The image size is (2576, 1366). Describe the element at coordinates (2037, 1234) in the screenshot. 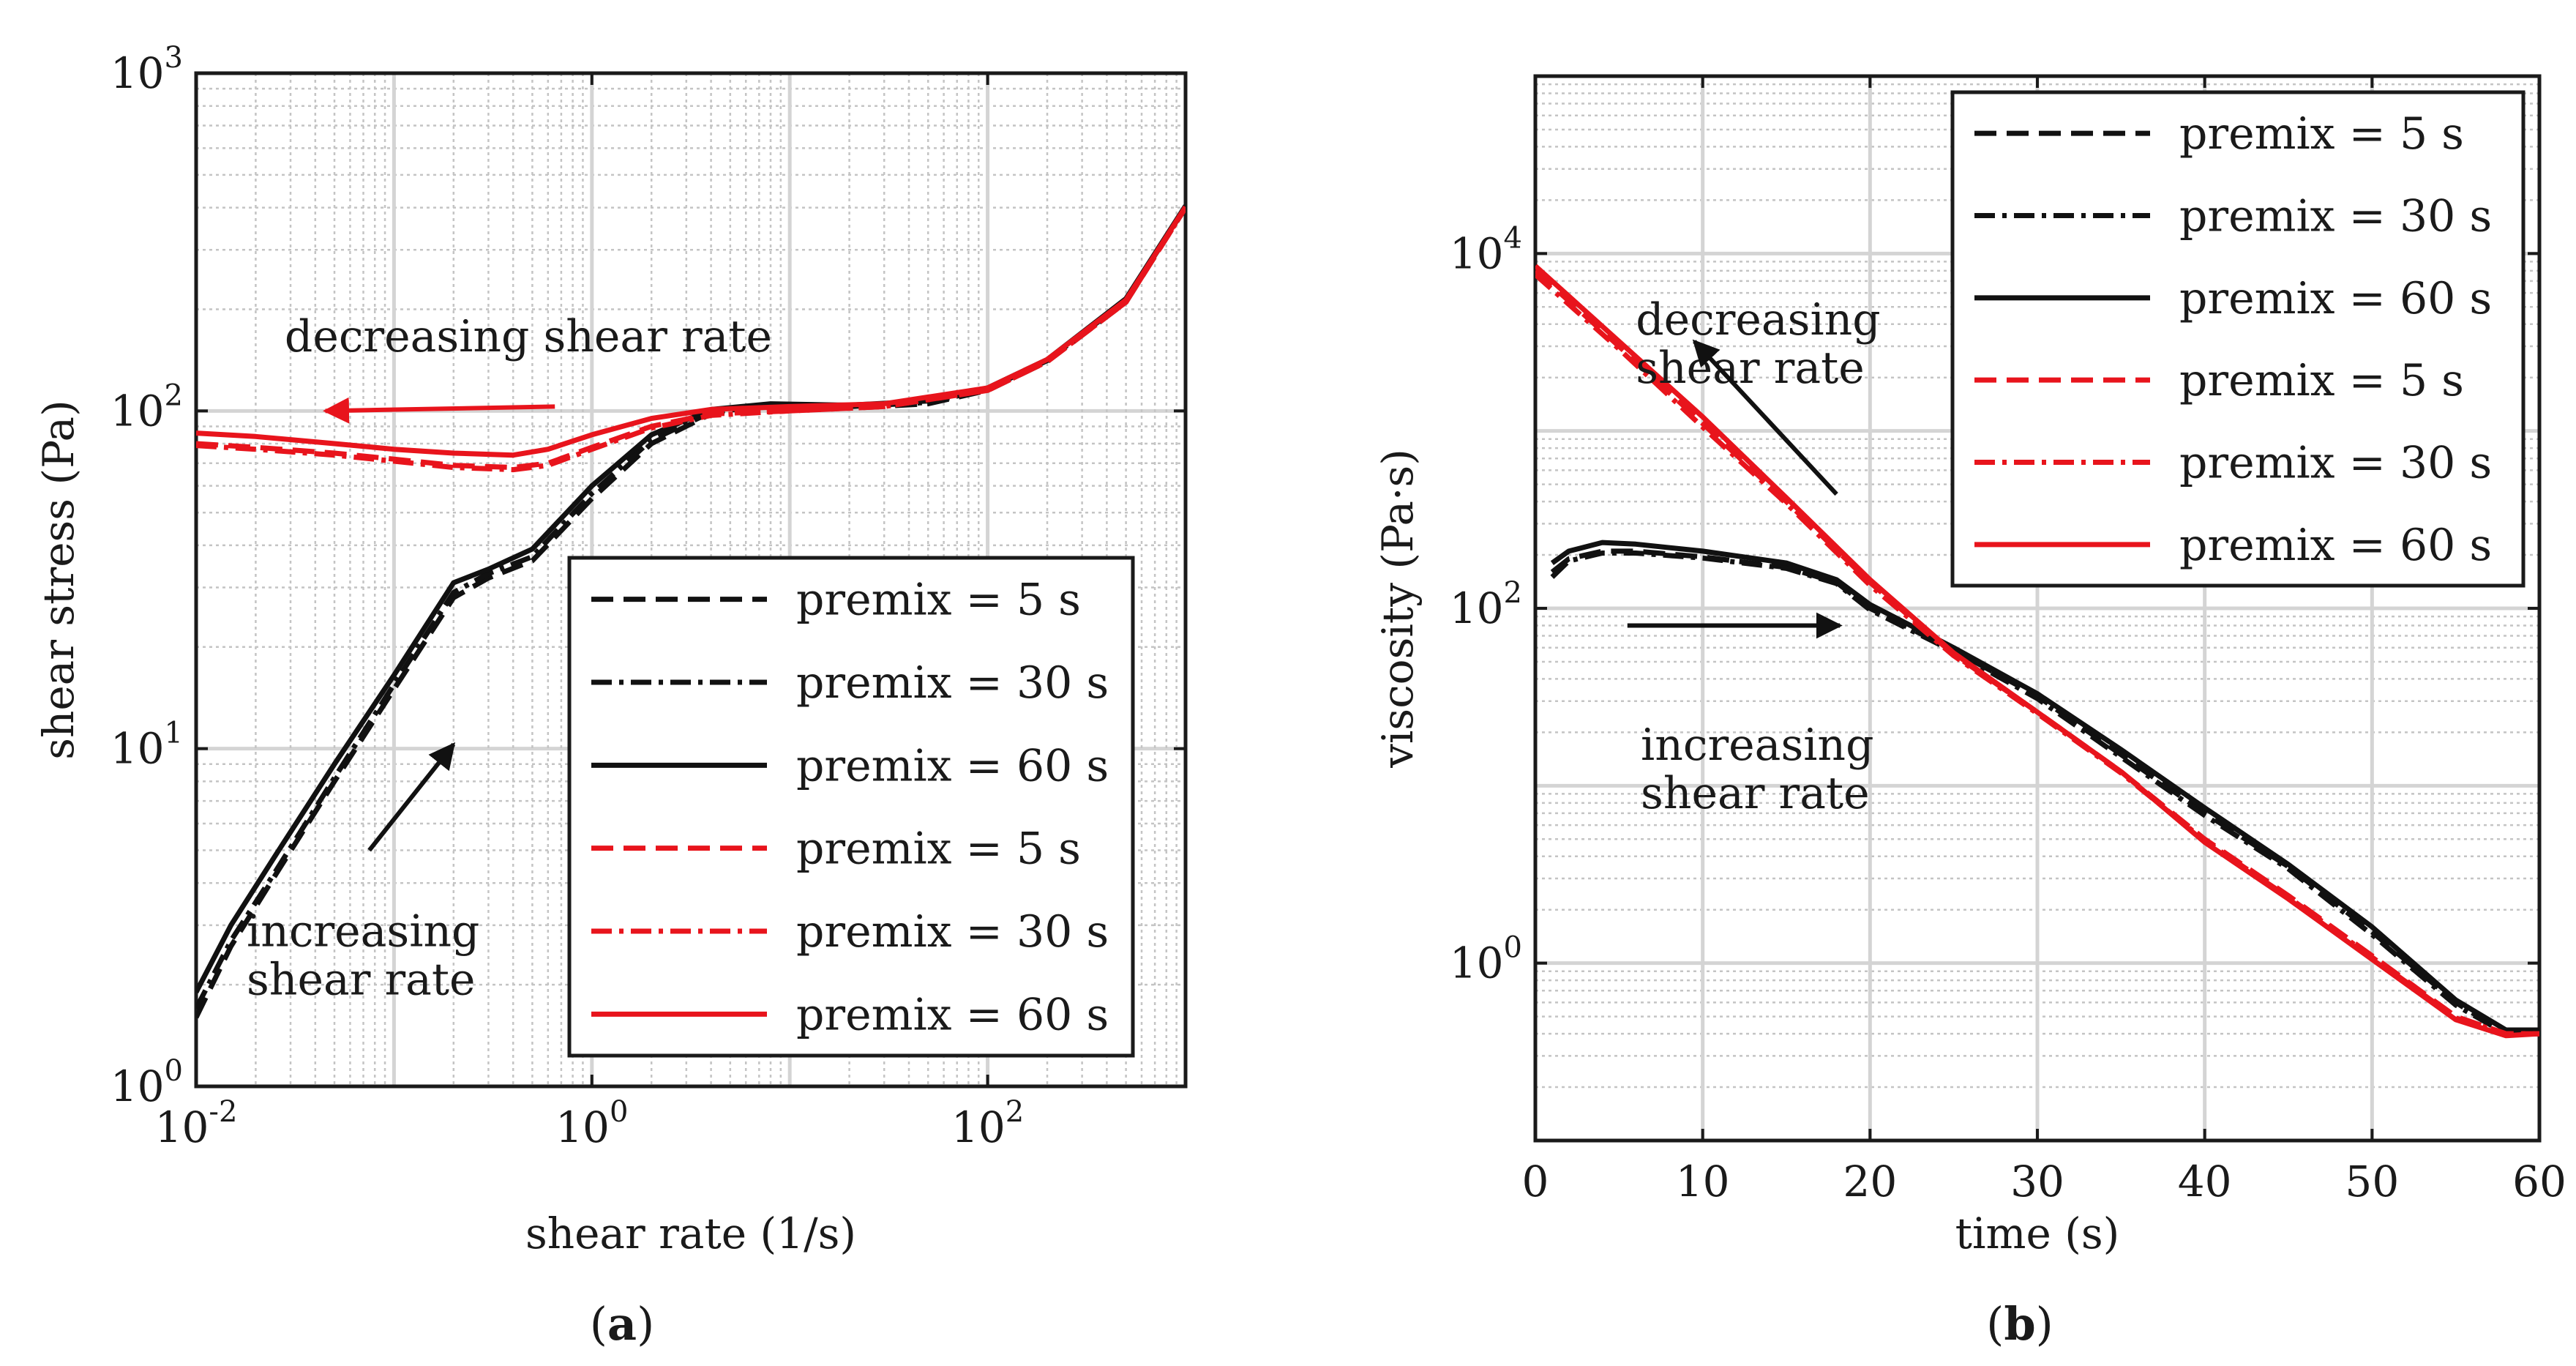

I see `x-axis-label: time (s)` at that location.